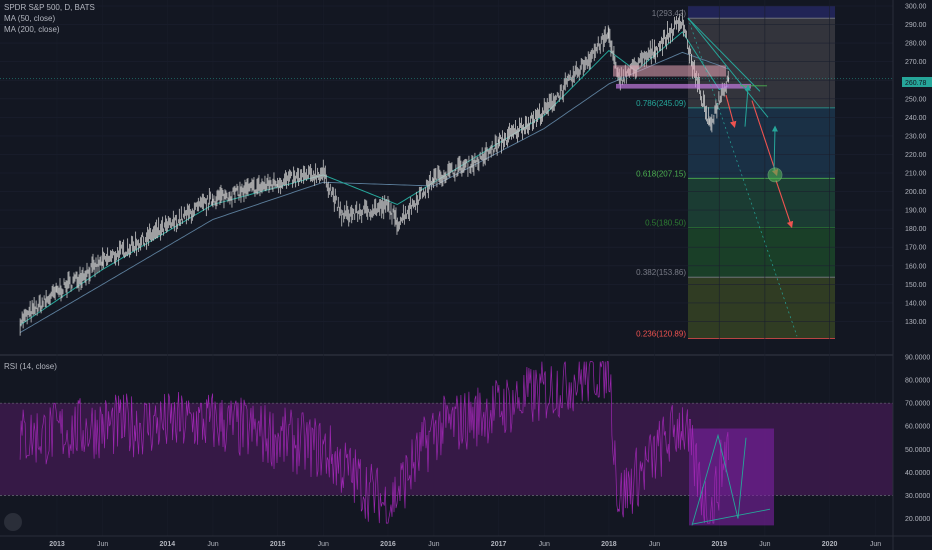 The height and width of the screenshot is (550, 932). What do you see at coordinates (665, 223) in the screenshot?
I see `fib-level-label: 0.5(180.50)` at bounding box center [665, 223].